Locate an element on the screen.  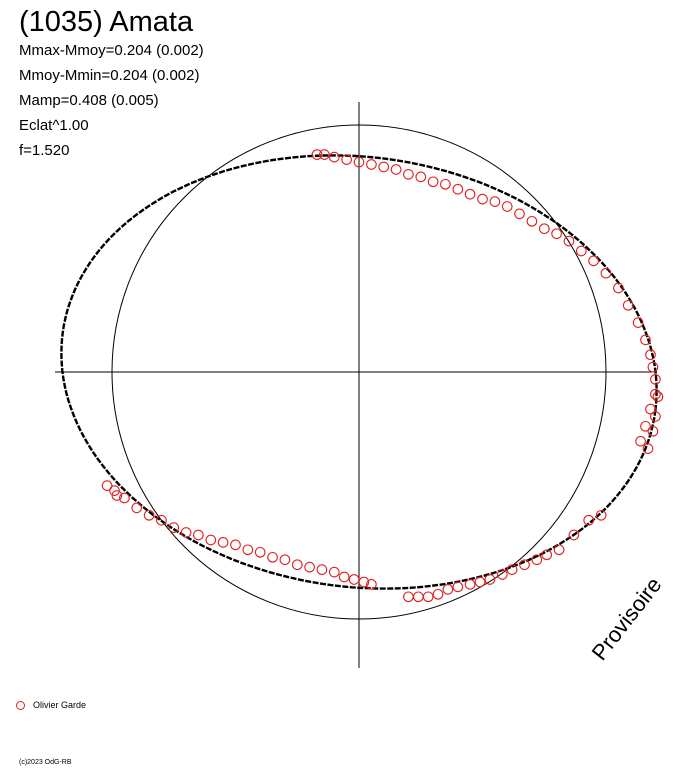
stat-mamp: Mamp=0.408 (0.005) is located at coordinates (89, 100).